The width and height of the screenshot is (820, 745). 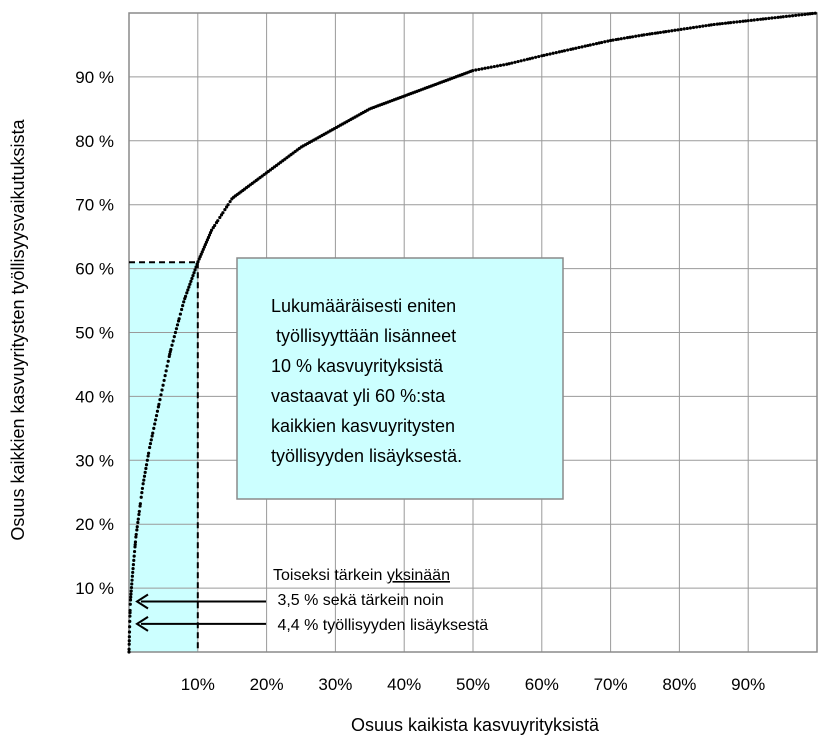 What do you see at coordinates (366, 456) in the screenshot?
I see `main-note-line-6: työllisyyden lisäyksestä.` at bounding box center [366, 456].